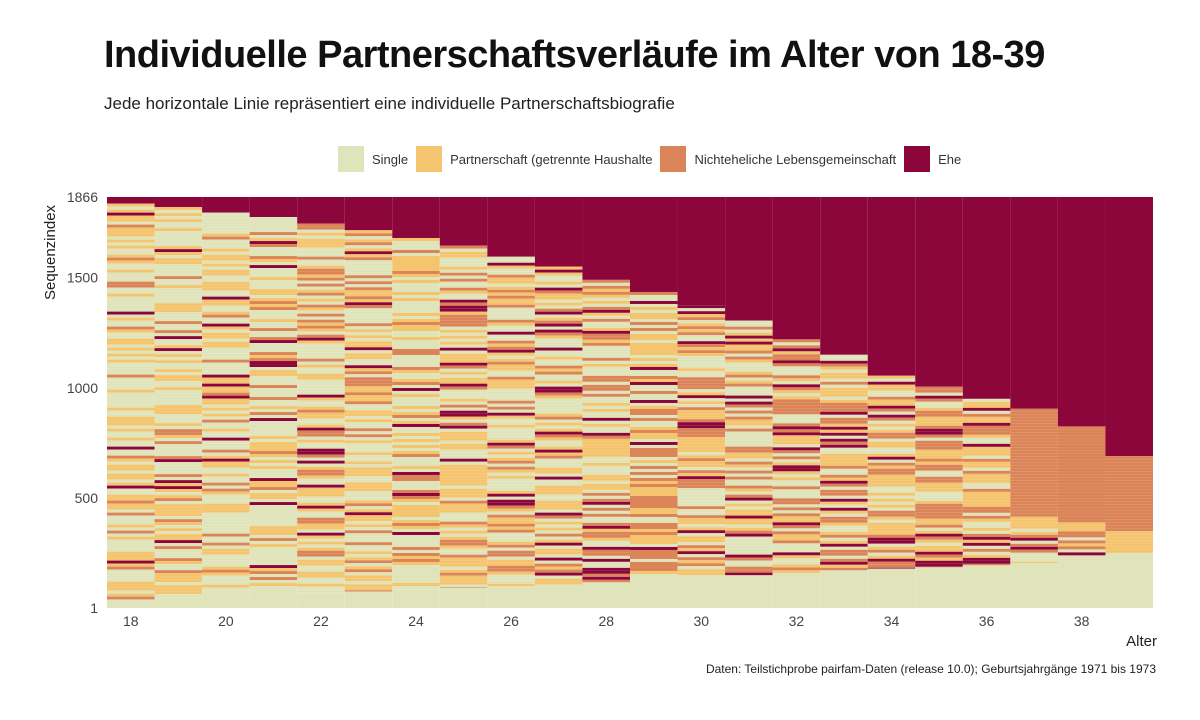  What do you see at coordinates (1129, 580) in the screenshot?
I see `sequence-block-single` at bounding box center [1129, 580].